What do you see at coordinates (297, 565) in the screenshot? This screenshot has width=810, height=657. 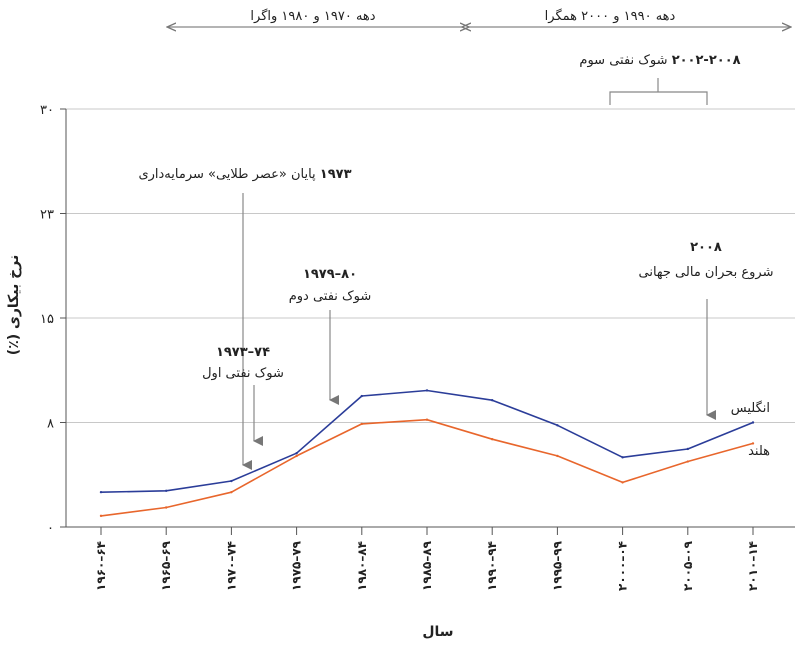 I see `x-tick-label-3: ۱۹۷۵–۷۹` at bounding box center [297, 565].